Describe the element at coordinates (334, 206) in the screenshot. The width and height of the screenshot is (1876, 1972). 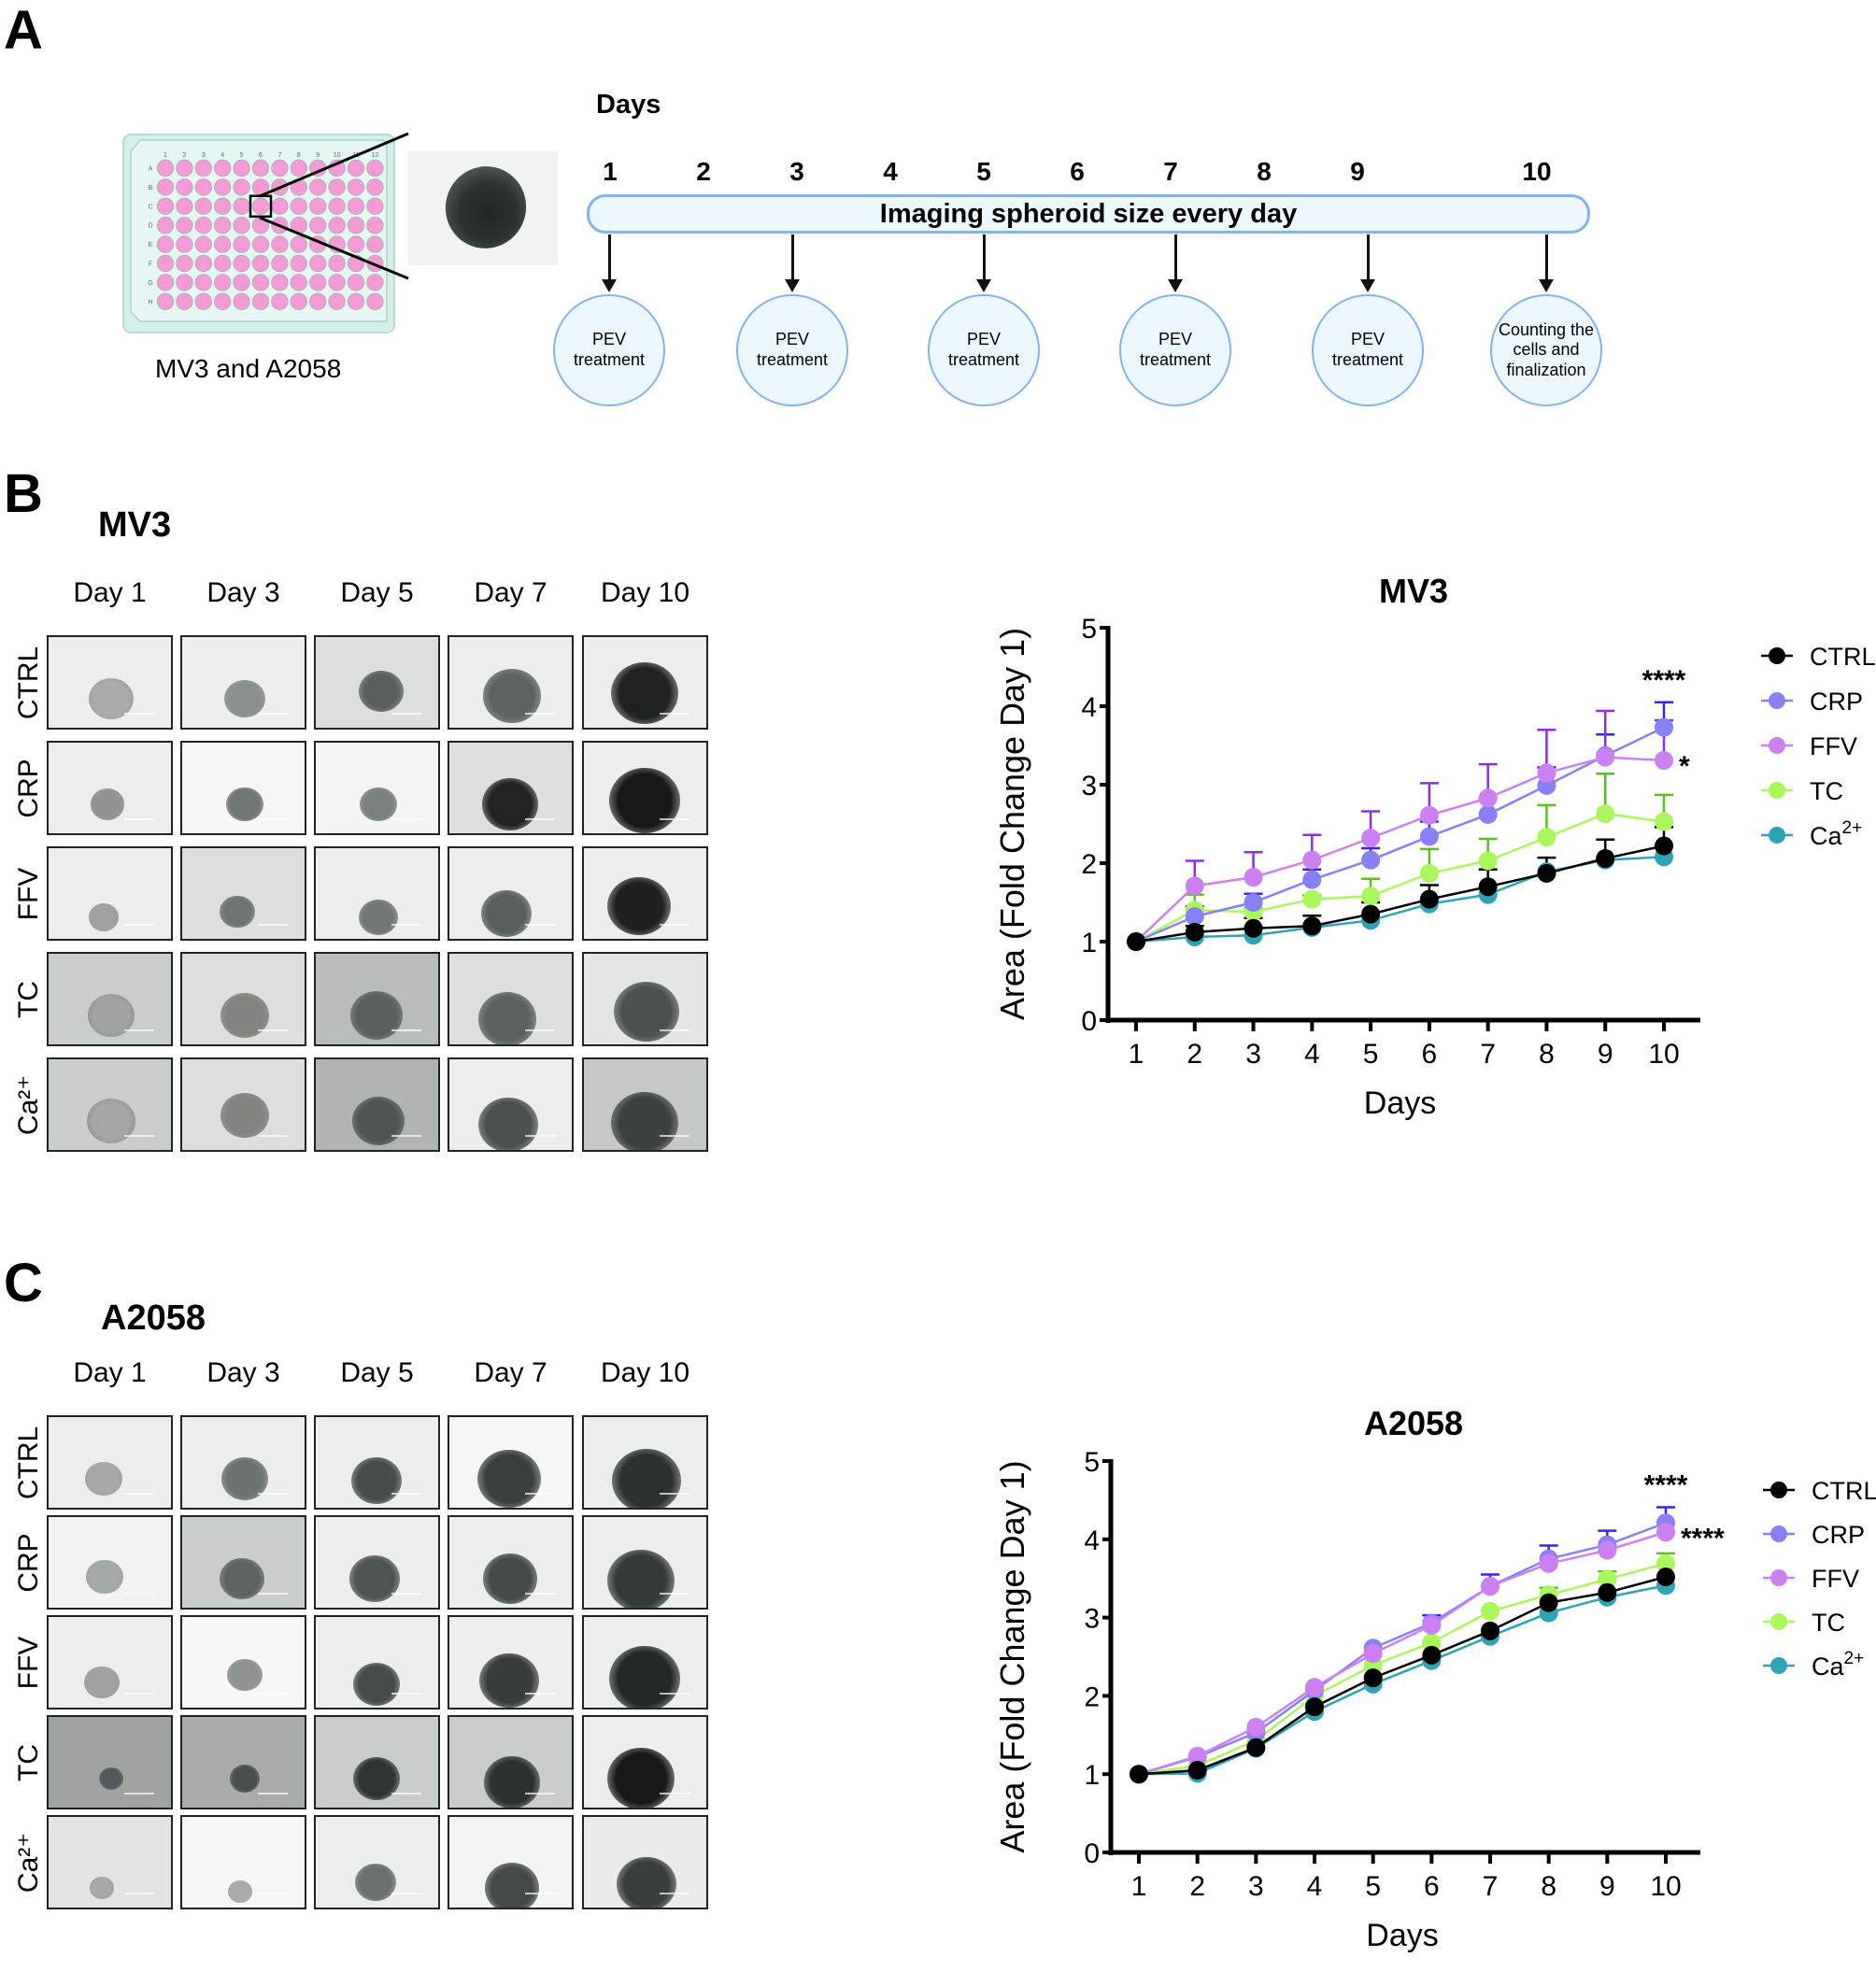
I see `zoom-connector-lines` at that location.